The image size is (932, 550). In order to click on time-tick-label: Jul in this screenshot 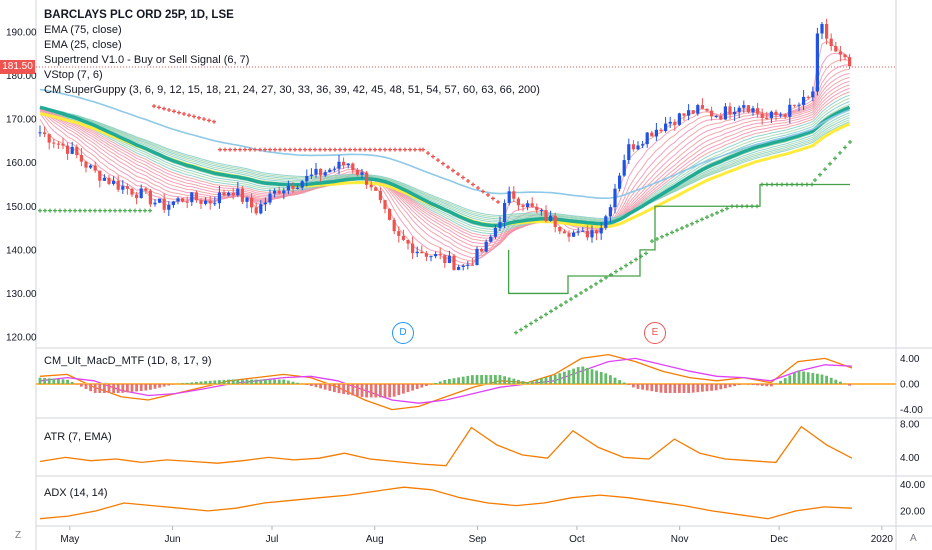, I will do `click(272, 539)`.